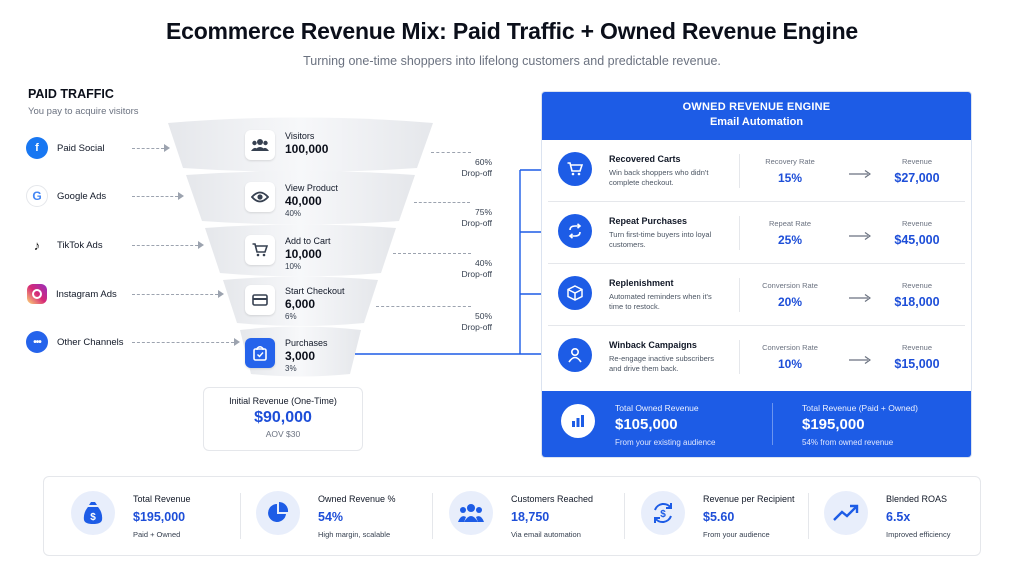 The image size is (1024, 576). Describe the element at coordinates (162, 499) in the screenshot. I see `kpi-label: Total Revenue` at that location.